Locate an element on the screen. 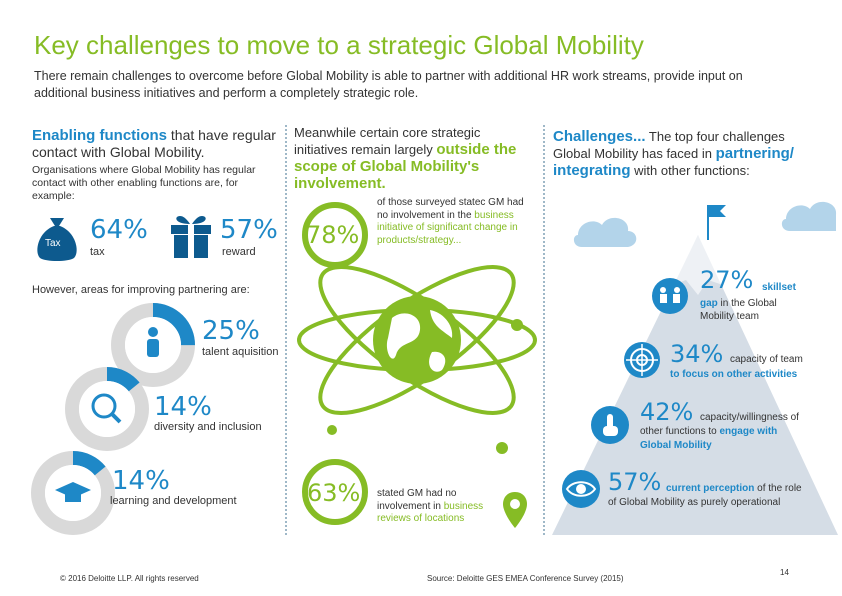 This screenshot has width=842, height=596. c1-pct: 27% is located at coordinates (727, 280).